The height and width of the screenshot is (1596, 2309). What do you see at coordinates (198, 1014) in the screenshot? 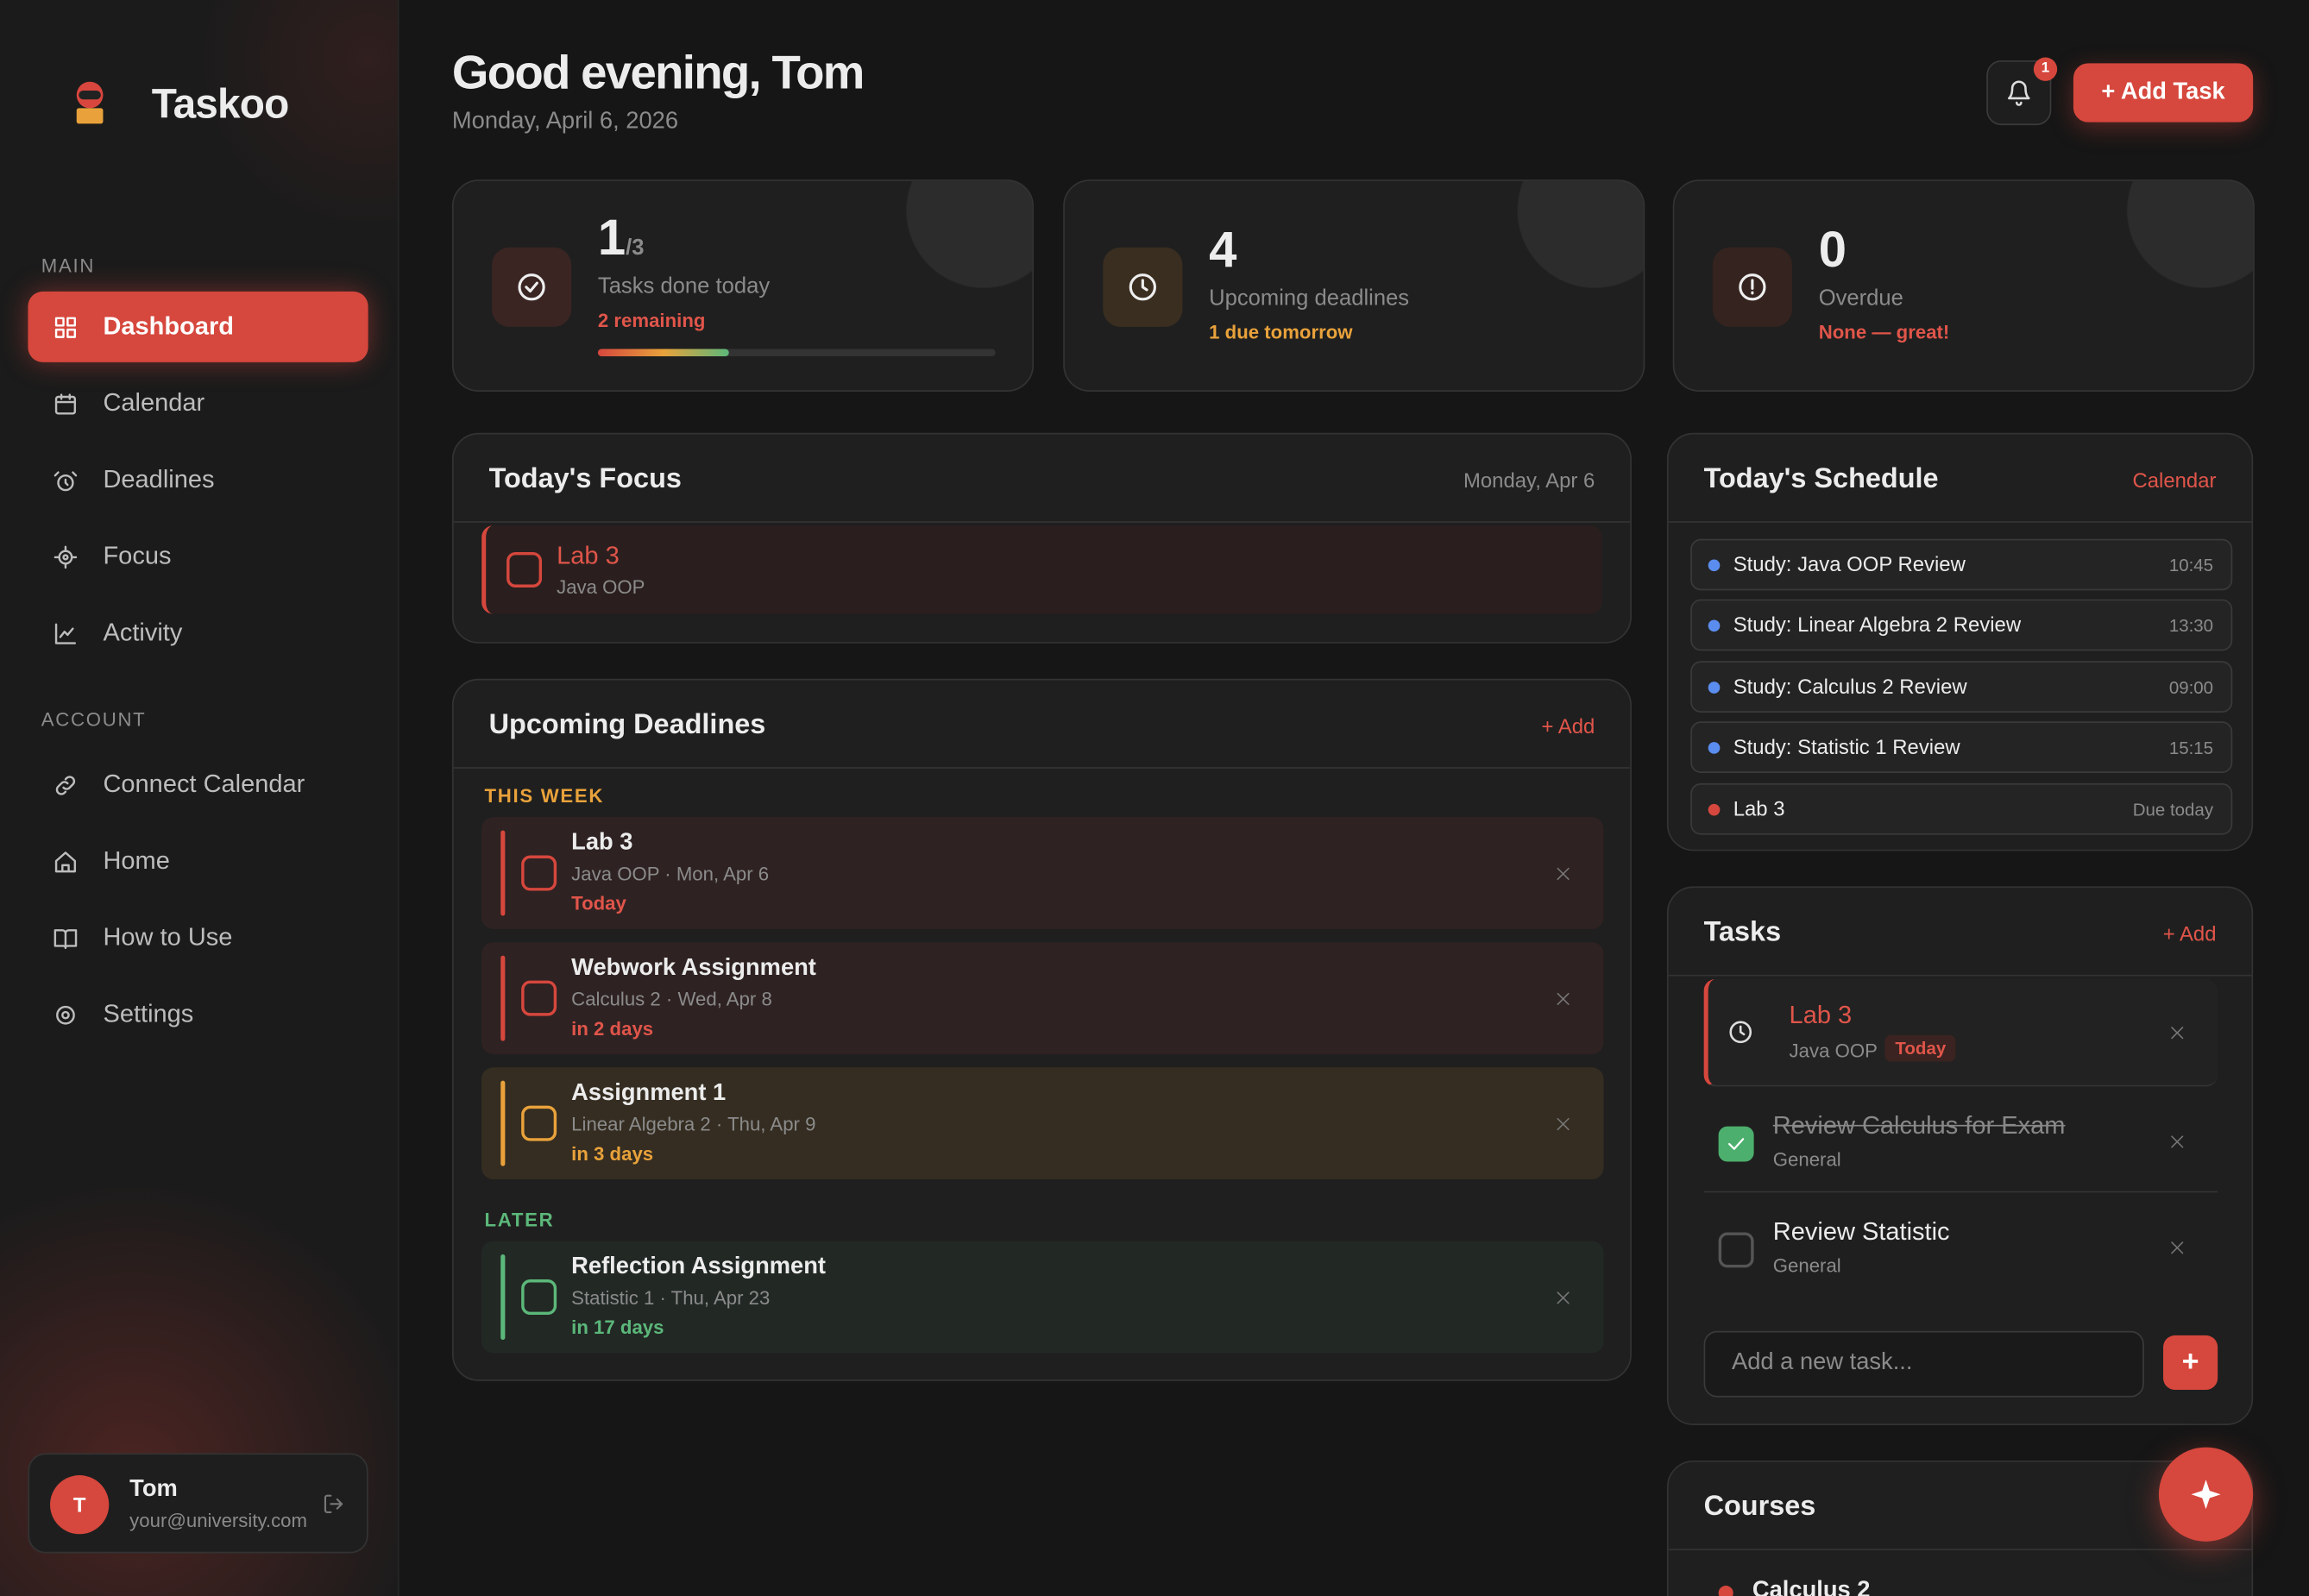
I see `nav-item: Settings` at bounding box center [198, 1014].